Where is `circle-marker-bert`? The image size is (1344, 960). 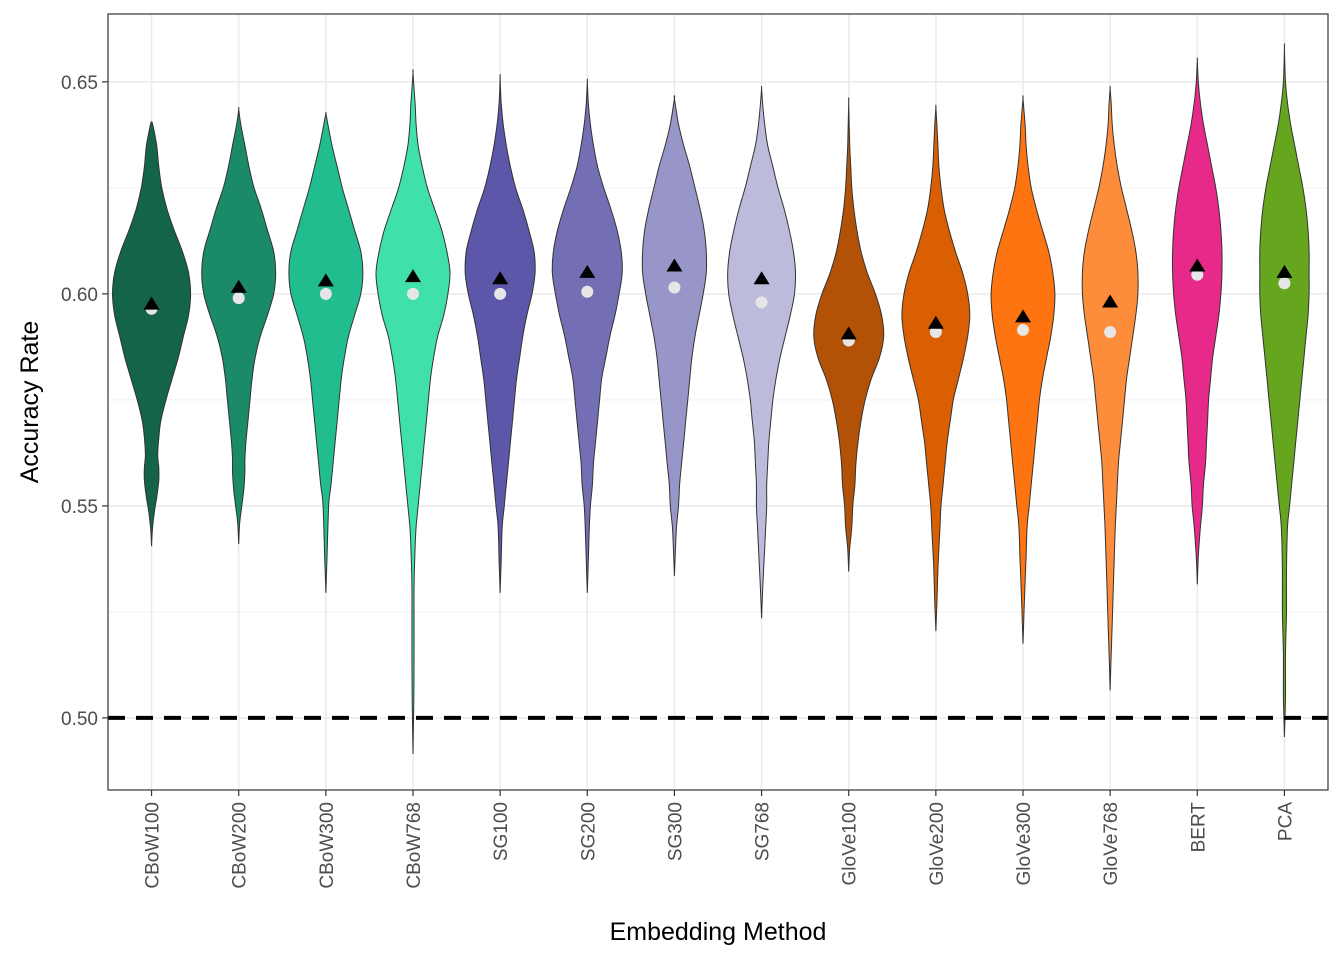 circle-marker-bert is located at coordinates (1197, 274).